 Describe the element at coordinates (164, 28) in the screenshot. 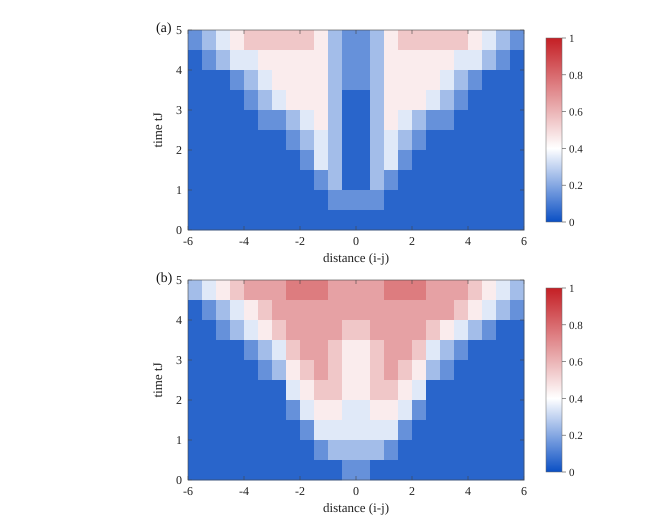

I see `chart-title: (a)` at that location.